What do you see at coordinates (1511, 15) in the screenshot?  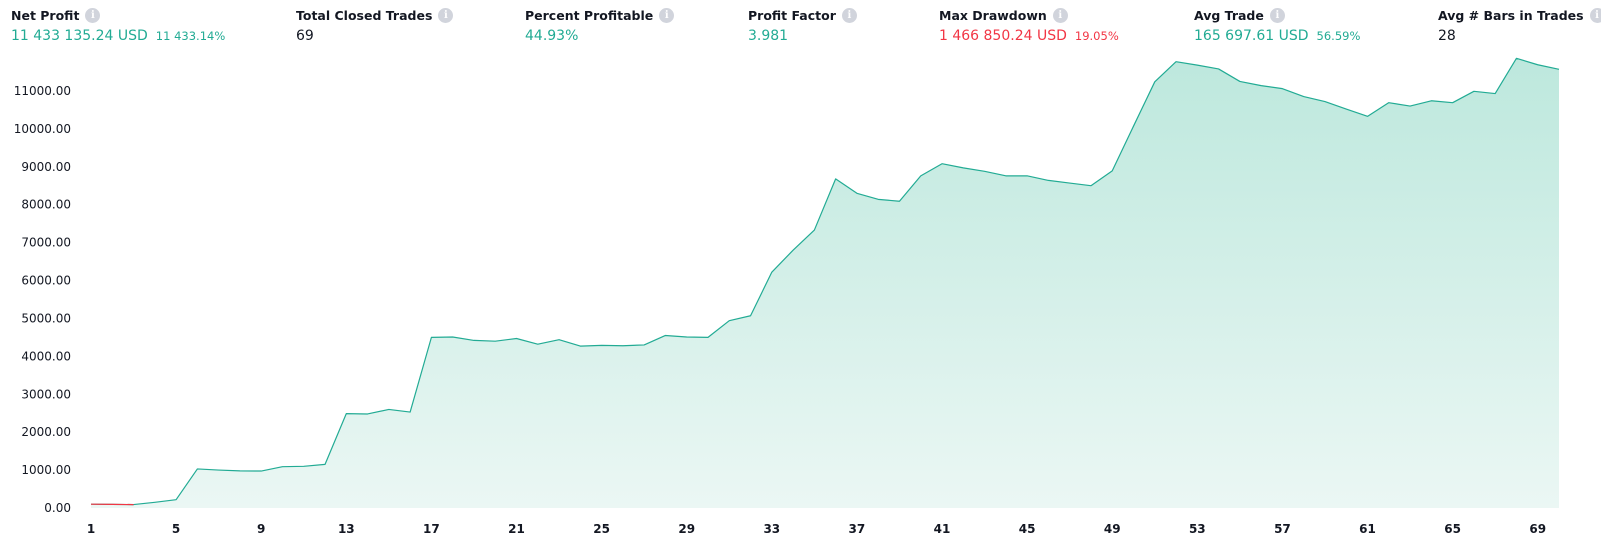 I see `stat-title: Avg # Bars in Trades` at bounding box center [1511, 15].